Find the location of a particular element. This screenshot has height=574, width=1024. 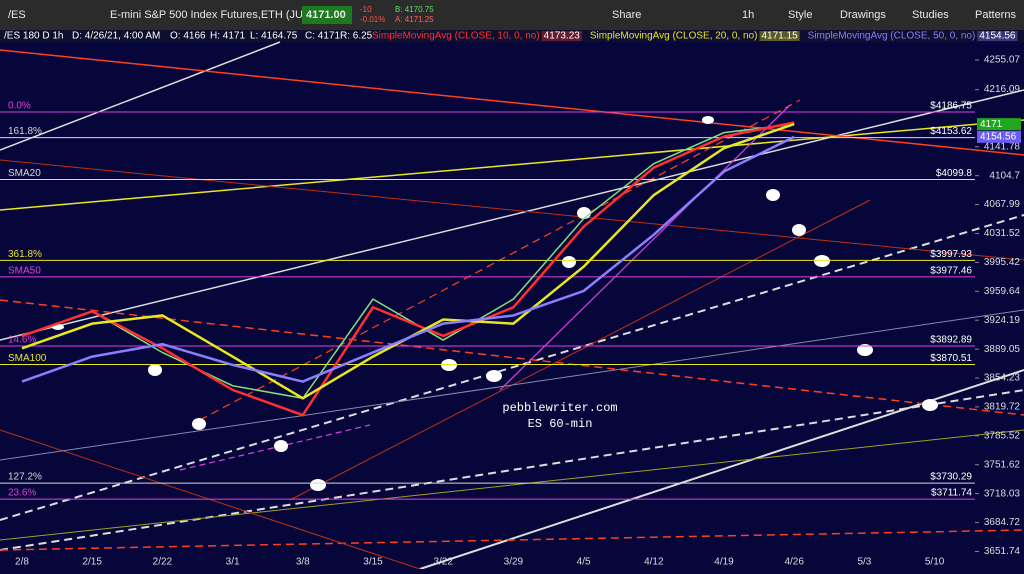

level-value: $4099.8 is located at coordinates (954, 173).